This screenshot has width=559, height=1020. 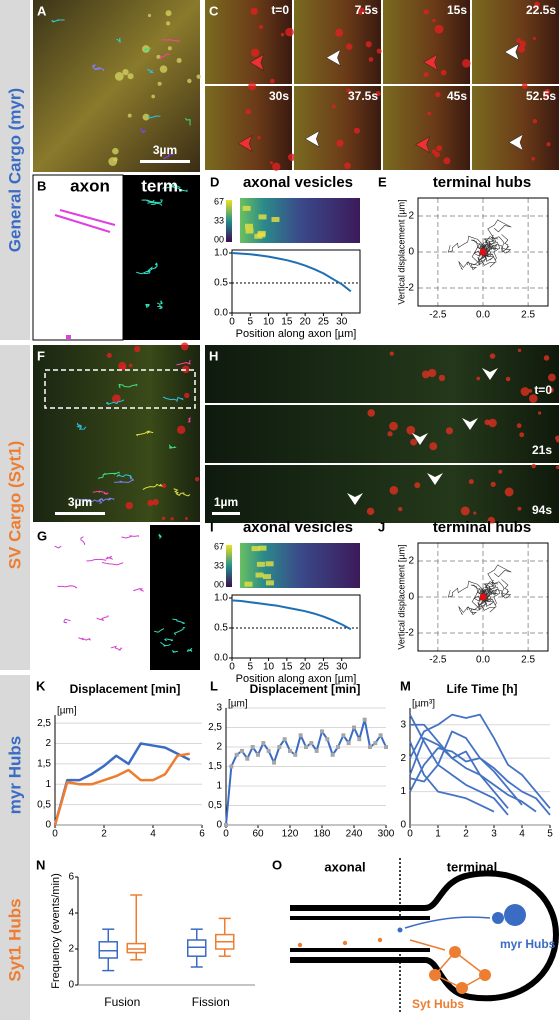 I want to click on panel-letter: G, so click(x=42, y=535).